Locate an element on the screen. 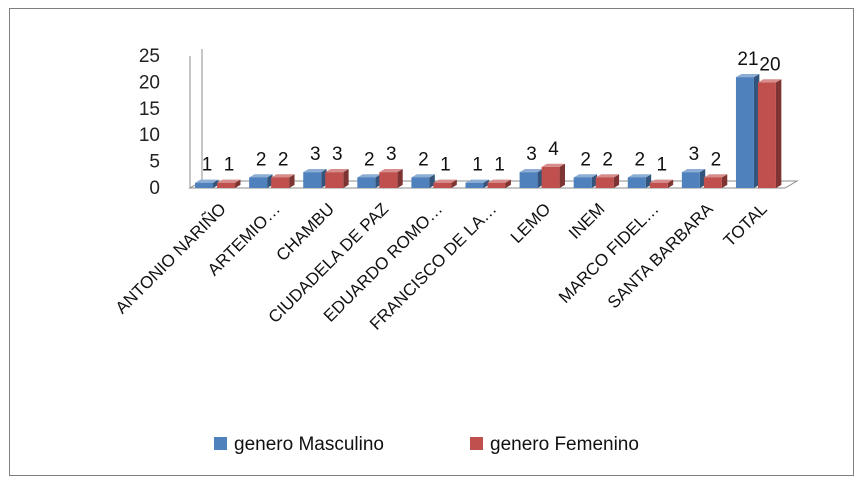  y-tick-label: 10 is located at coordinates (149, 135).